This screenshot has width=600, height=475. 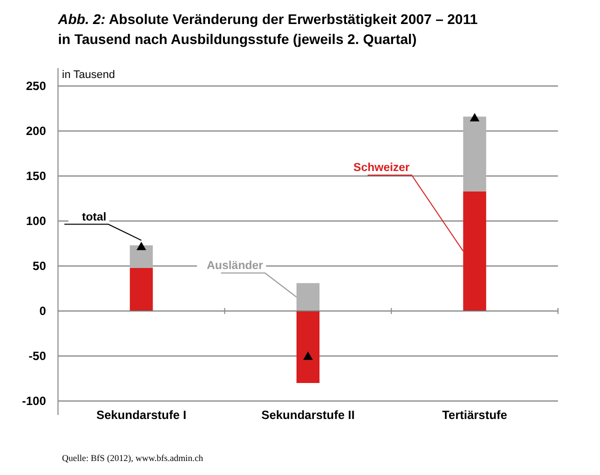 What do you see at coordinates (308, 415) in the screenshot?
I see `x-tick-label: Sekundarstufe II` at bounding box center [308, 415].